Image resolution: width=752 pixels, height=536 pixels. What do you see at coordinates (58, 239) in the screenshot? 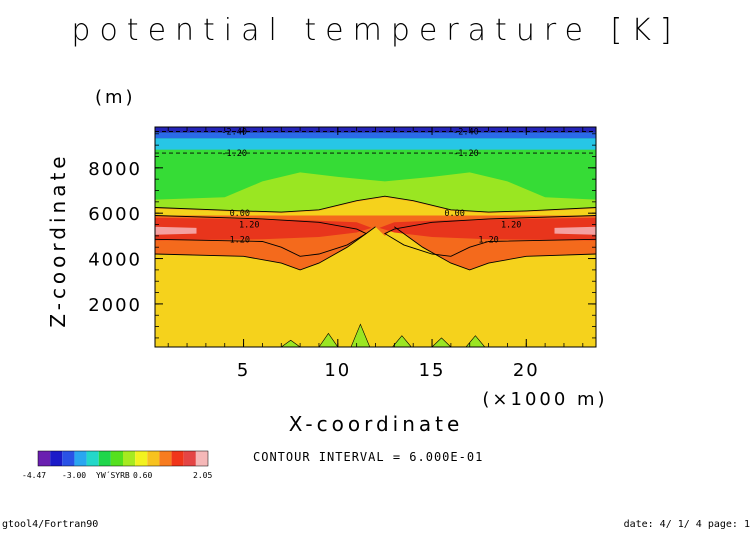
I see `y-axis-label: Z-coordinate` at bounding box center [58, 239].